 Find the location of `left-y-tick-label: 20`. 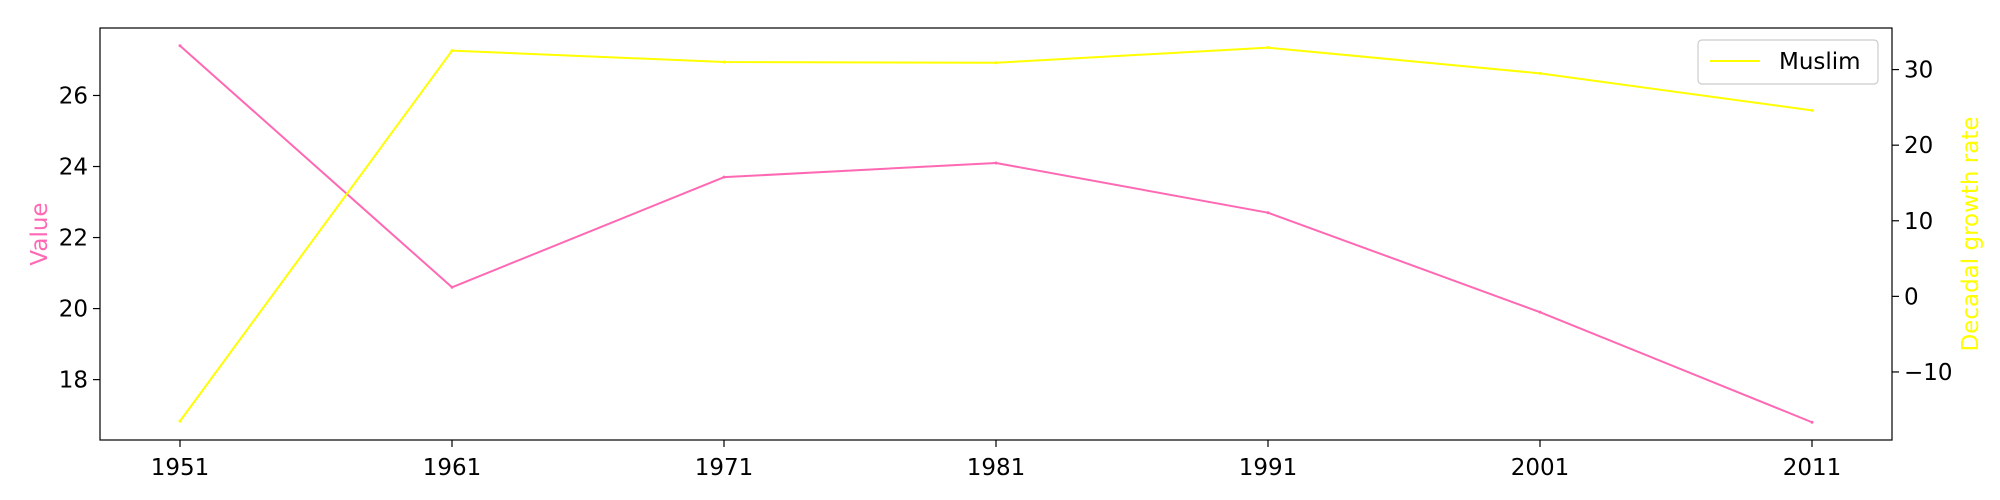

left-y-tick-label: 20 is located at coordinates (73, 310).